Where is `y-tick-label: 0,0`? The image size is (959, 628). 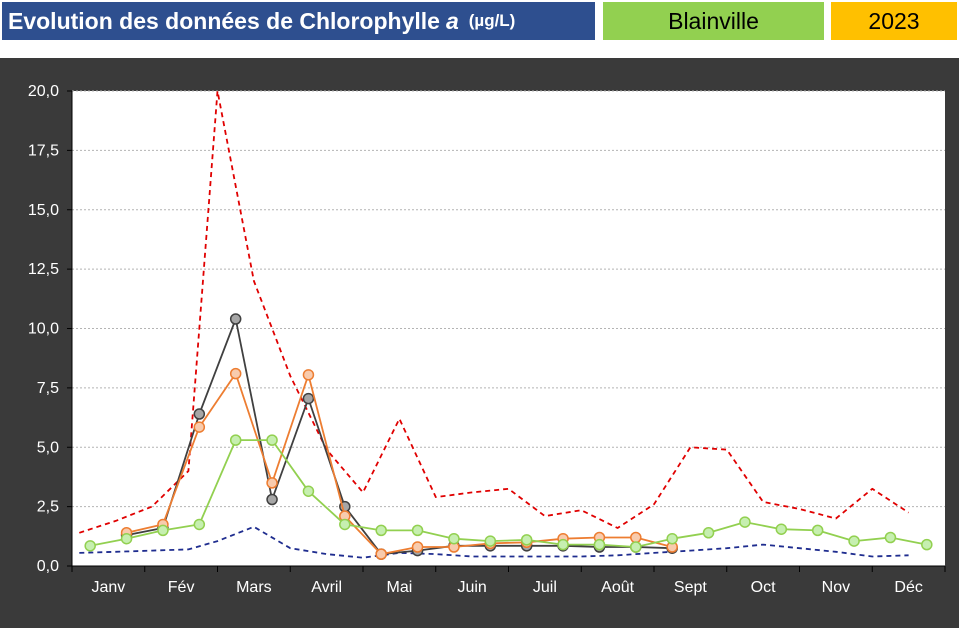
y-tick-label: 0,0 is located at coordinates (48, 566).